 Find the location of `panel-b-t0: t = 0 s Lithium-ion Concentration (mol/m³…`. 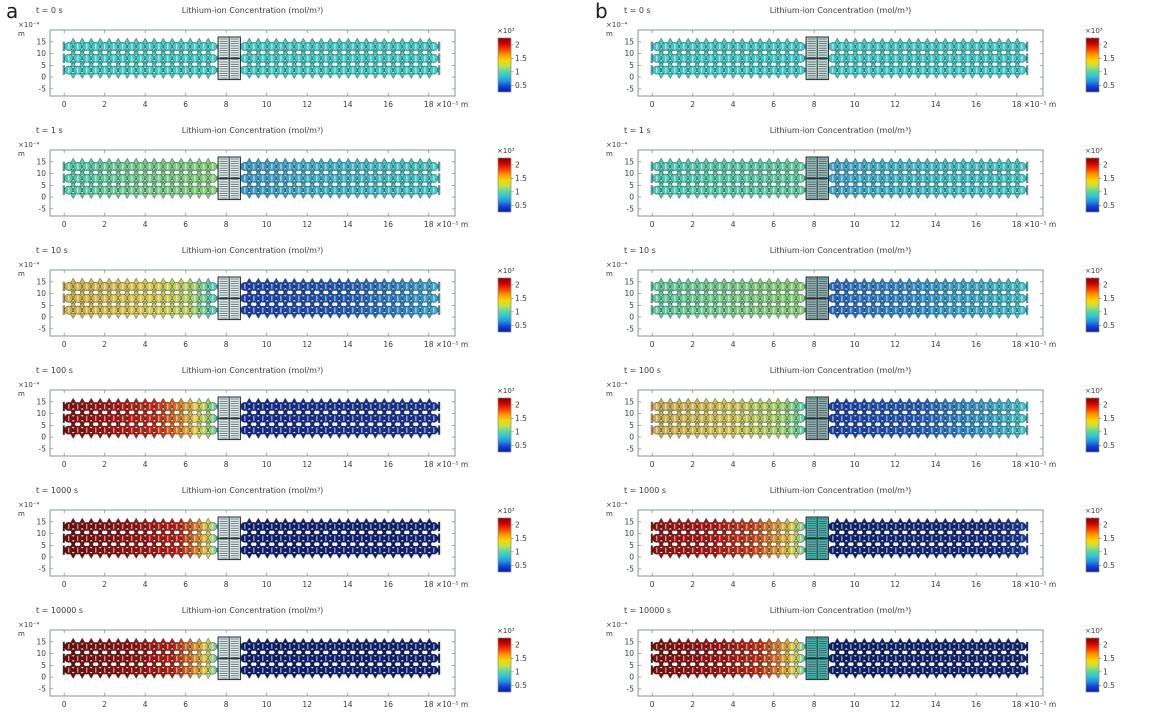

panel-b-t0: t = 0 s Lithium-ion Concentration (mol/m³… is located at coordinates (860, 57).